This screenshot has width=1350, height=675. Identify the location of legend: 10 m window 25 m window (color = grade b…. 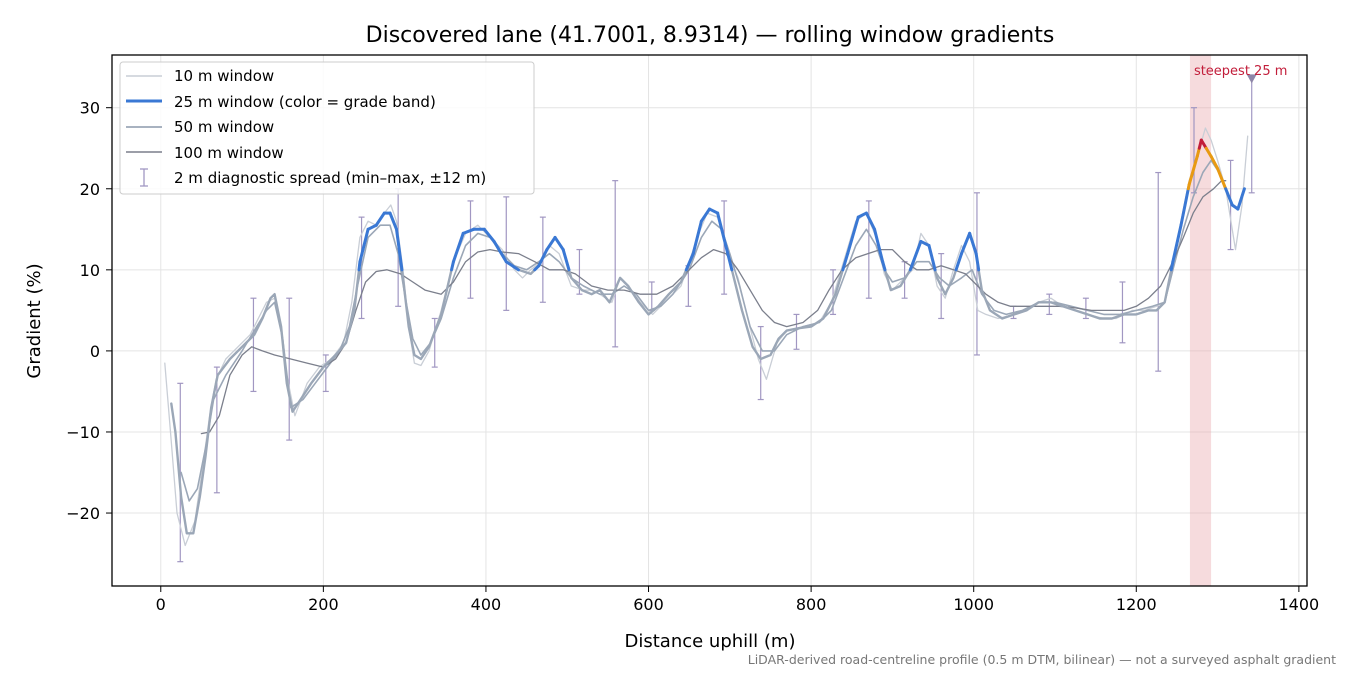
(327, 128).